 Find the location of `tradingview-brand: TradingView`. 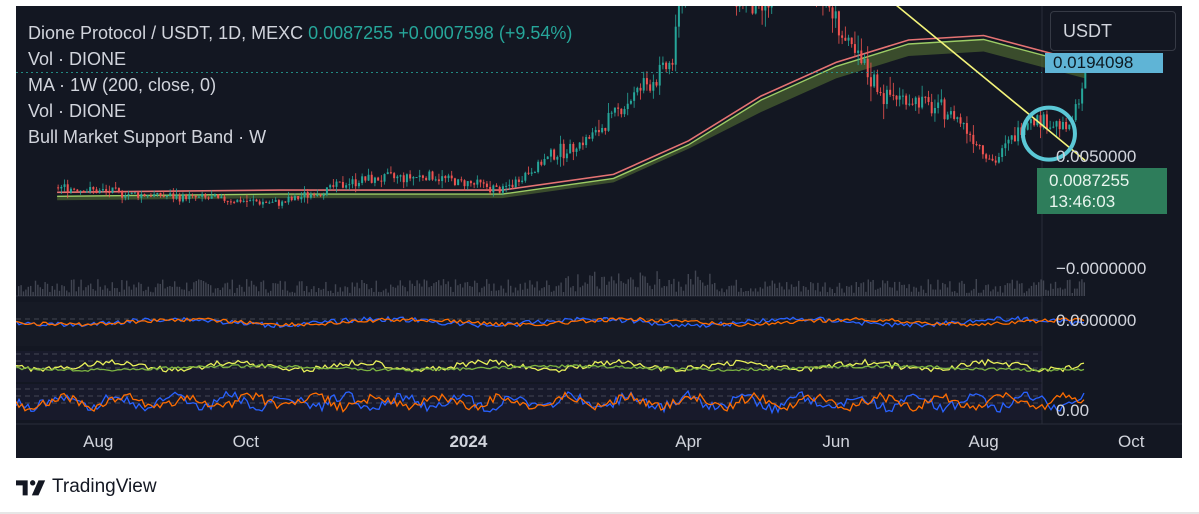

tradingview-brand: TradingView is located at coordinates (86, 487).